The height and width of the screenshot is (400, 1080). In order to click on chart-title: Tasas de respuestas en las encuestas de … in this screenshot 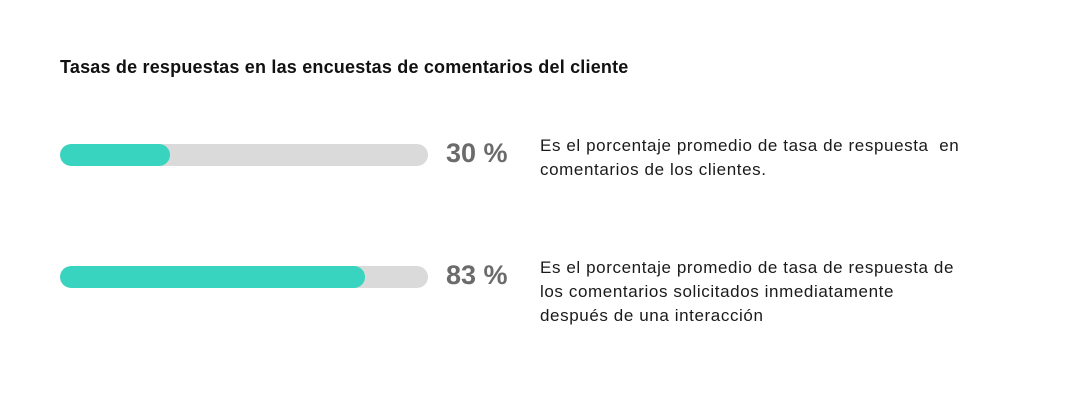, I will do `click(344, 67)`.